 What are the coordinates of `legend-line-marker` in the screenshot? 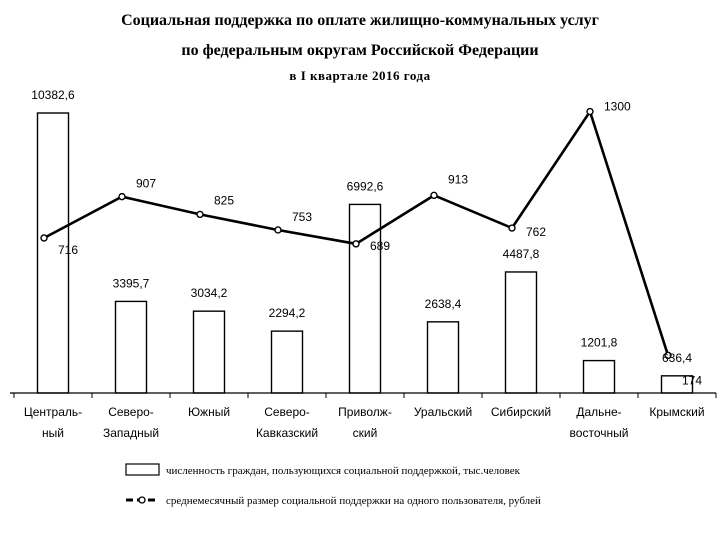 It's located at (142, 500).